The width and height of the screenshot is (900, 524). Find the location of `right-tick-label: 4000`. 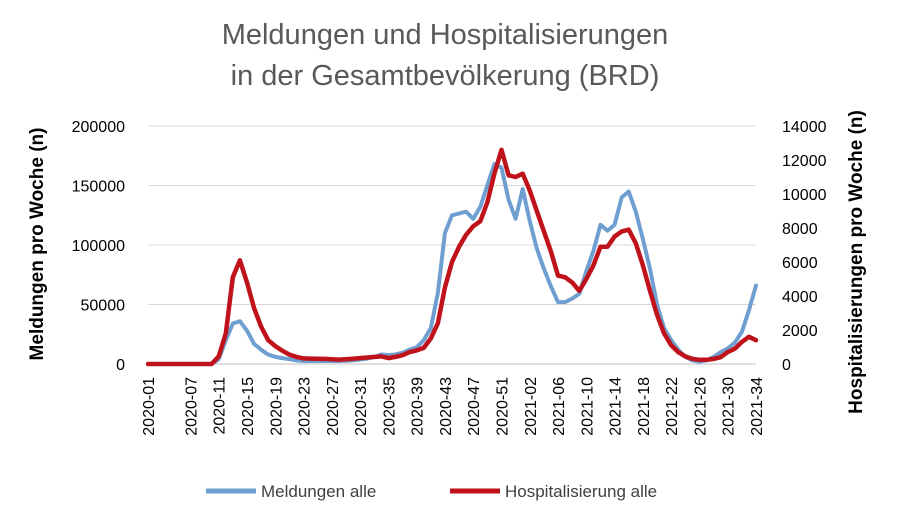

right-tick-label: 4000 is located at coordinates (800, 297).